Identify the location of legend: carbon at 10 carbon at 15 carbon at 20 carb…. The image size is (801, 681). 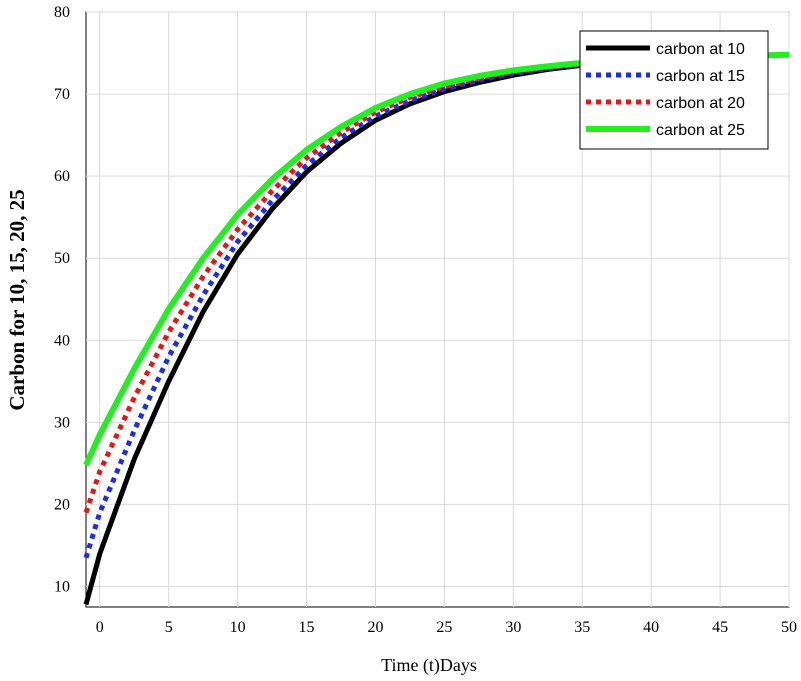
(674, 90).